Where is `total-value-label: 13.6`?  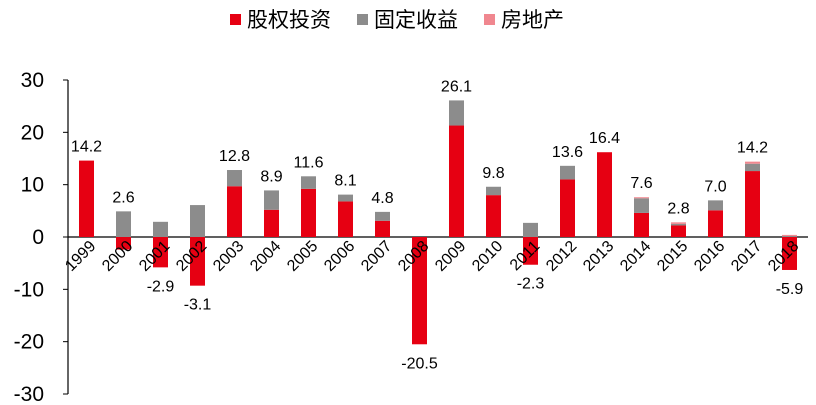 total-value-label: 13.6 is located at coordinates (567, 152).